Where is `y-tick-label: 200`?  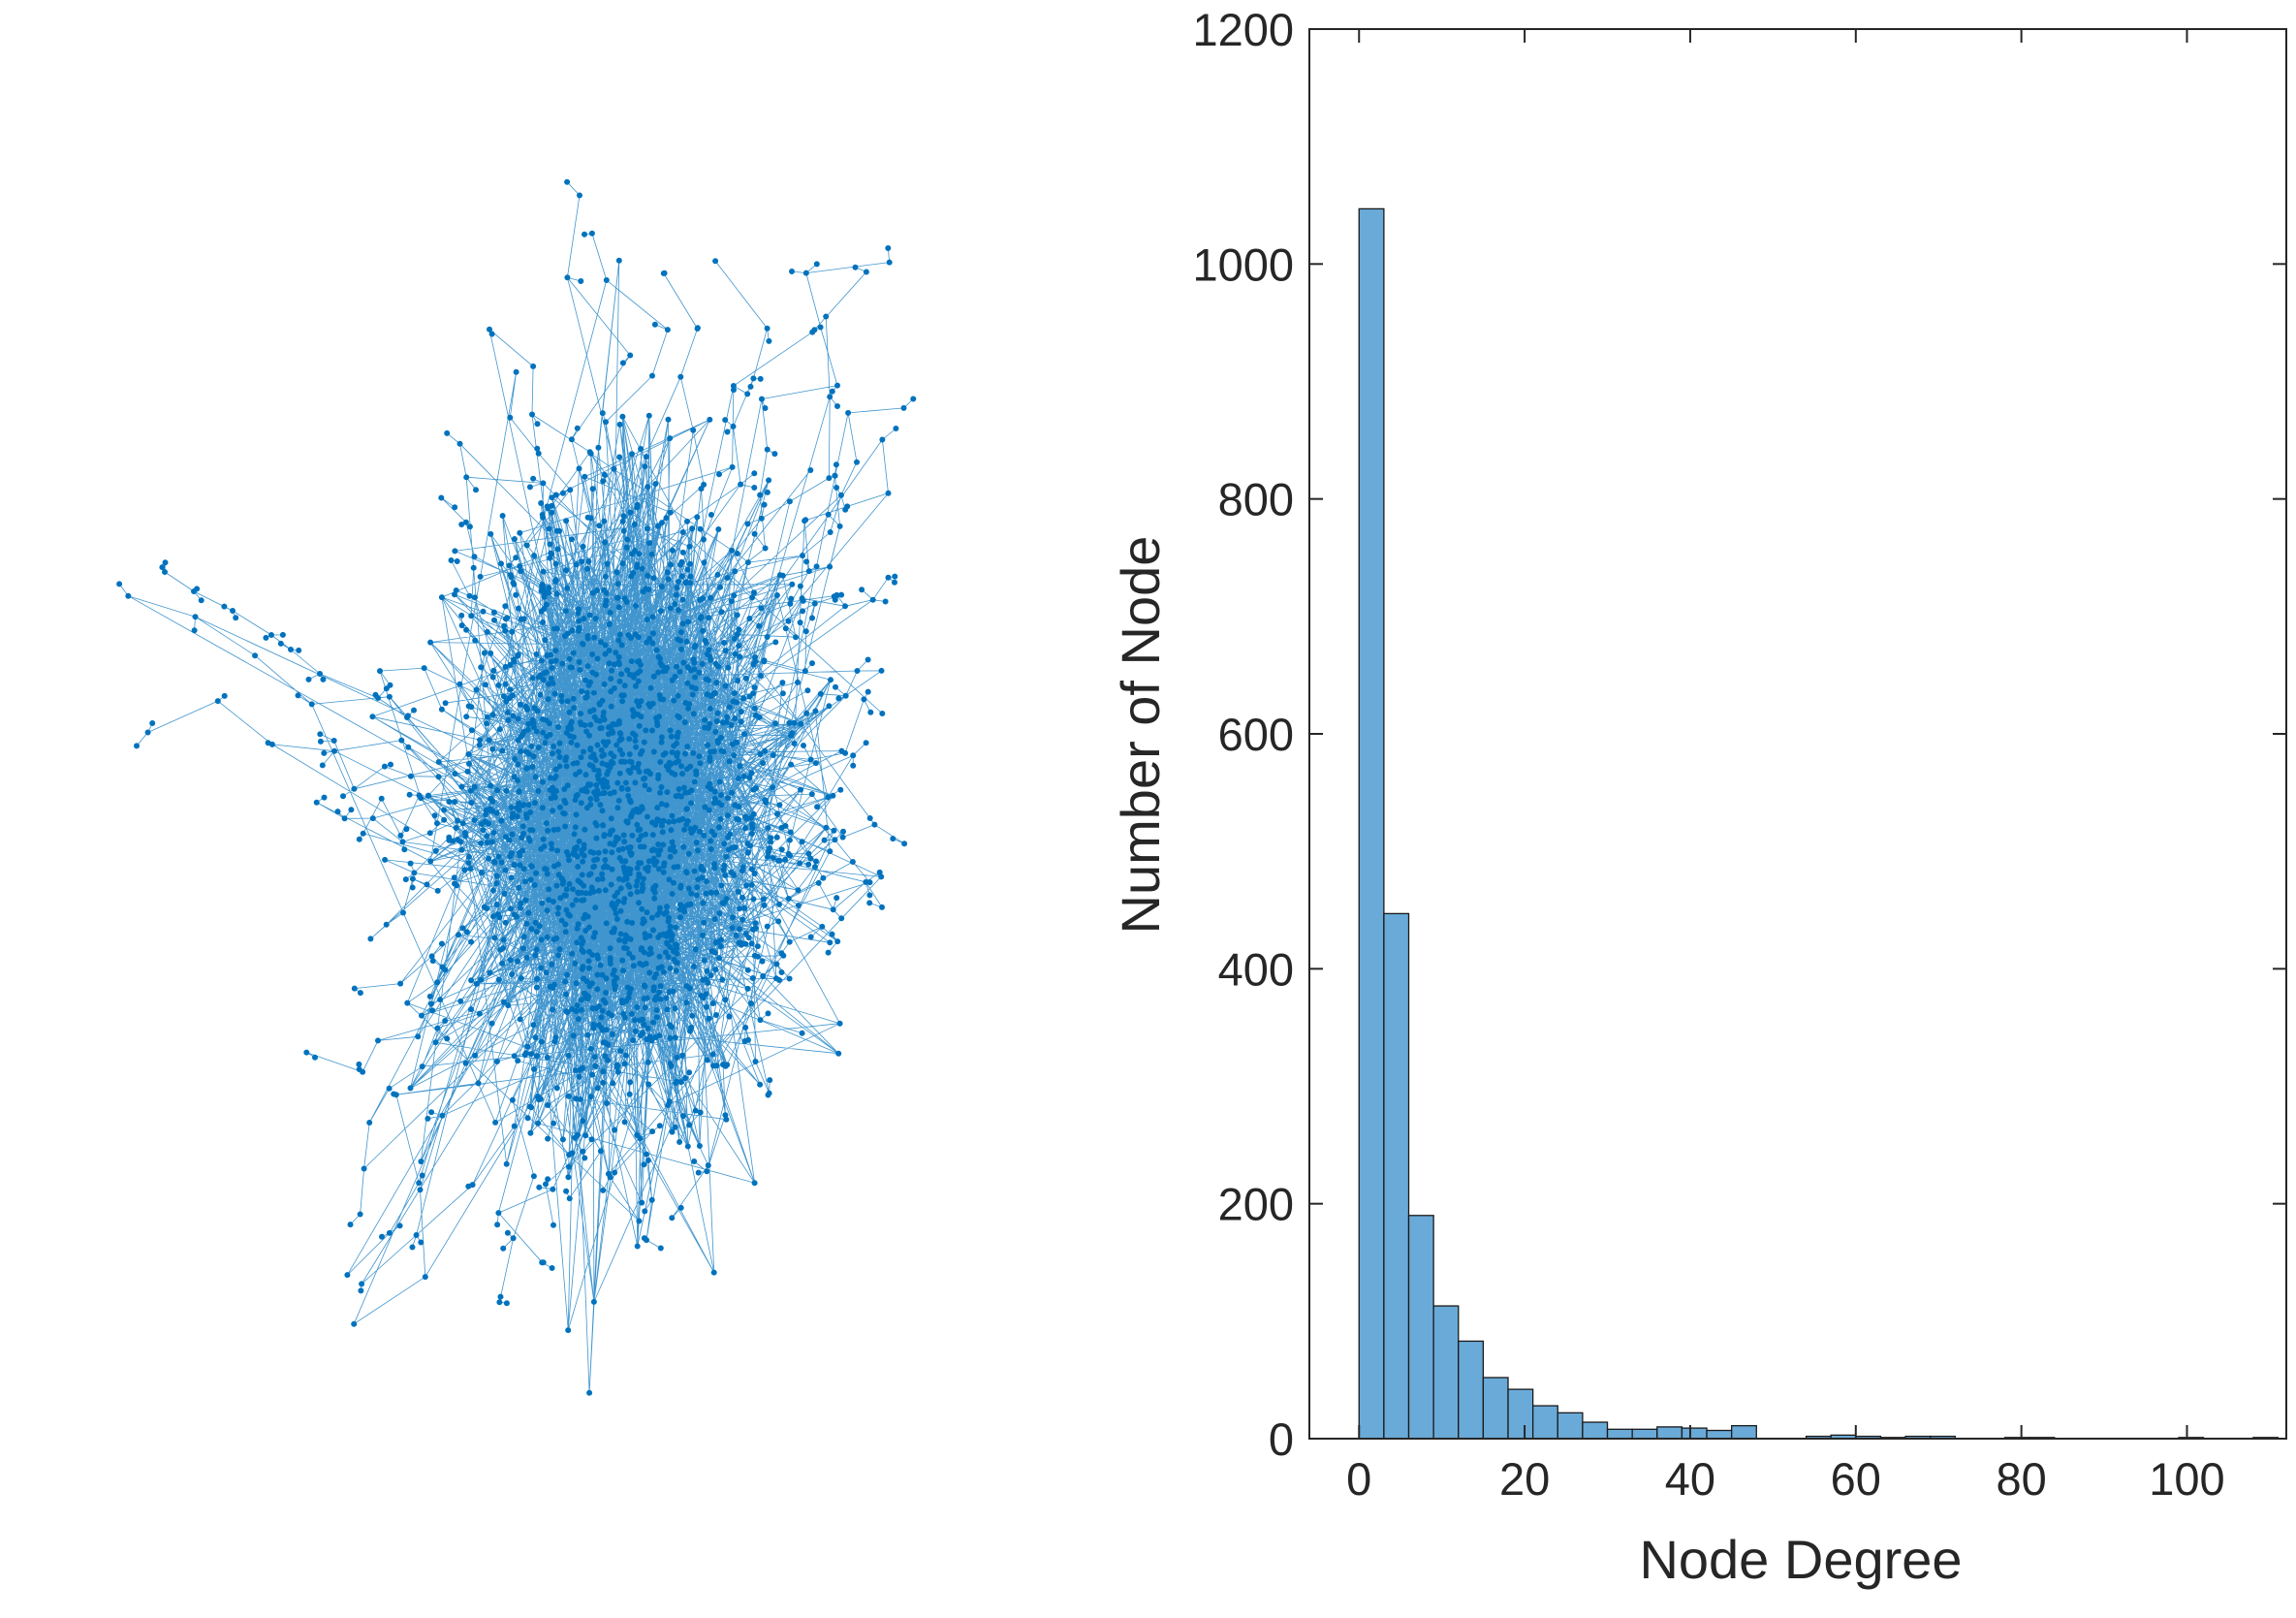 y-tick-label: 200 is located at coordinates (1256, 1204).